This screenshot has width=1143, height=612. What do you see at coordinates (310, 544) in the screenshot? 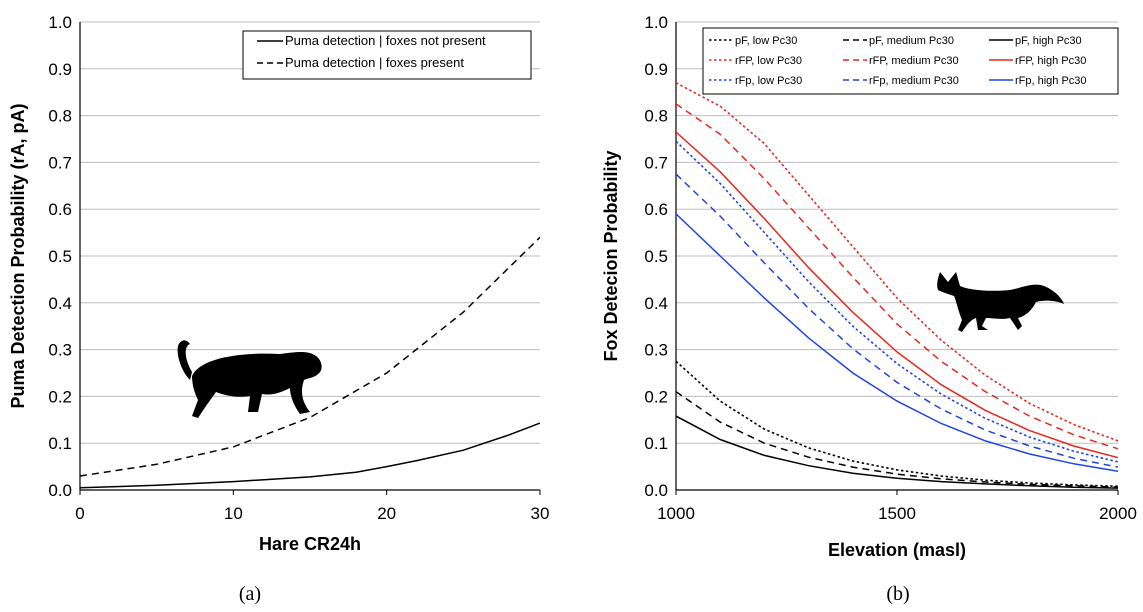
I see `x-axis-title: Hare CR24h` at bounding box center [310, 544].